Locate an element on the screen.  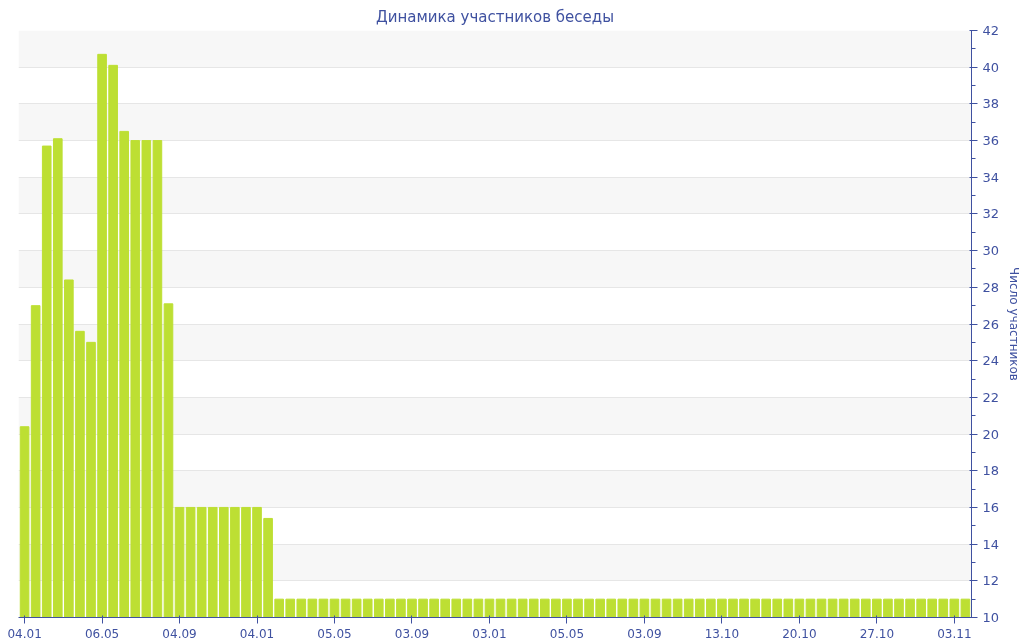
y2-tick-label: 10 is located at coordinates (991, 617).